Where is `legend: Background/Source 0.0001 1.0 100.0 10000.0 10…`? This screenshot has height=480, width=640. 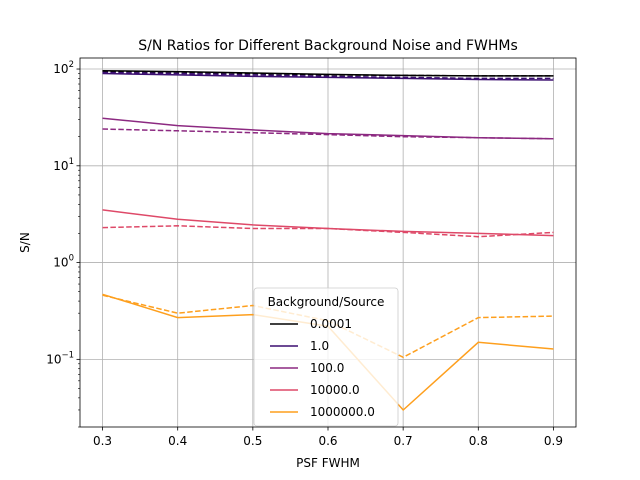
legend: Background/Source 0.0001 1.0 100.0 10000.0 10… is located at coordinates (326, 357).